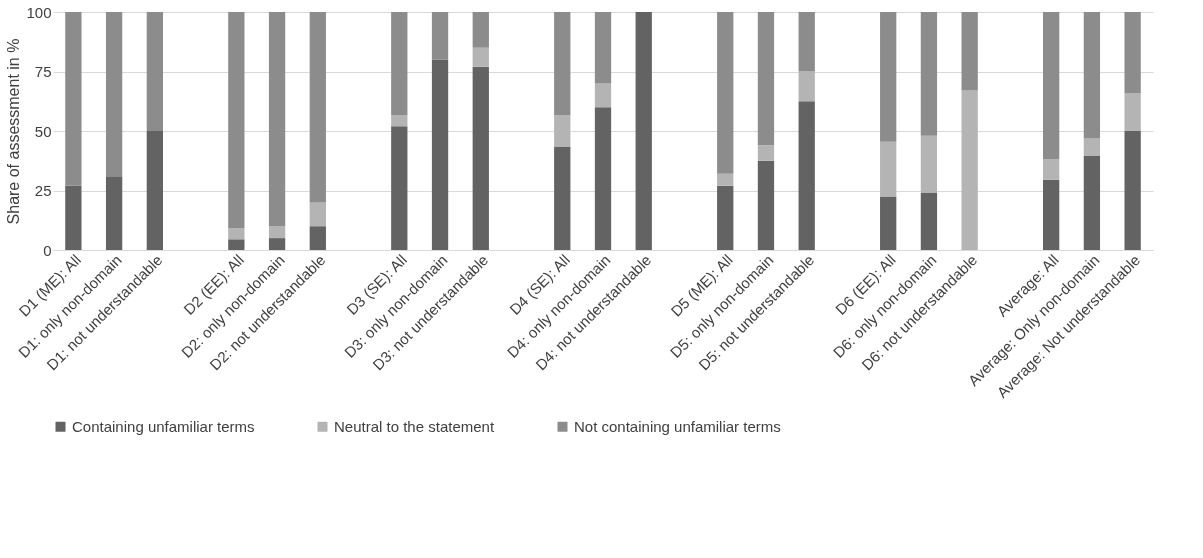 This screenshot has width=1203, height=558. What do you see at coordinates (47, 250) in the screenshot?
I see `y-tick-label: 0` at bounding box center [47, 250].